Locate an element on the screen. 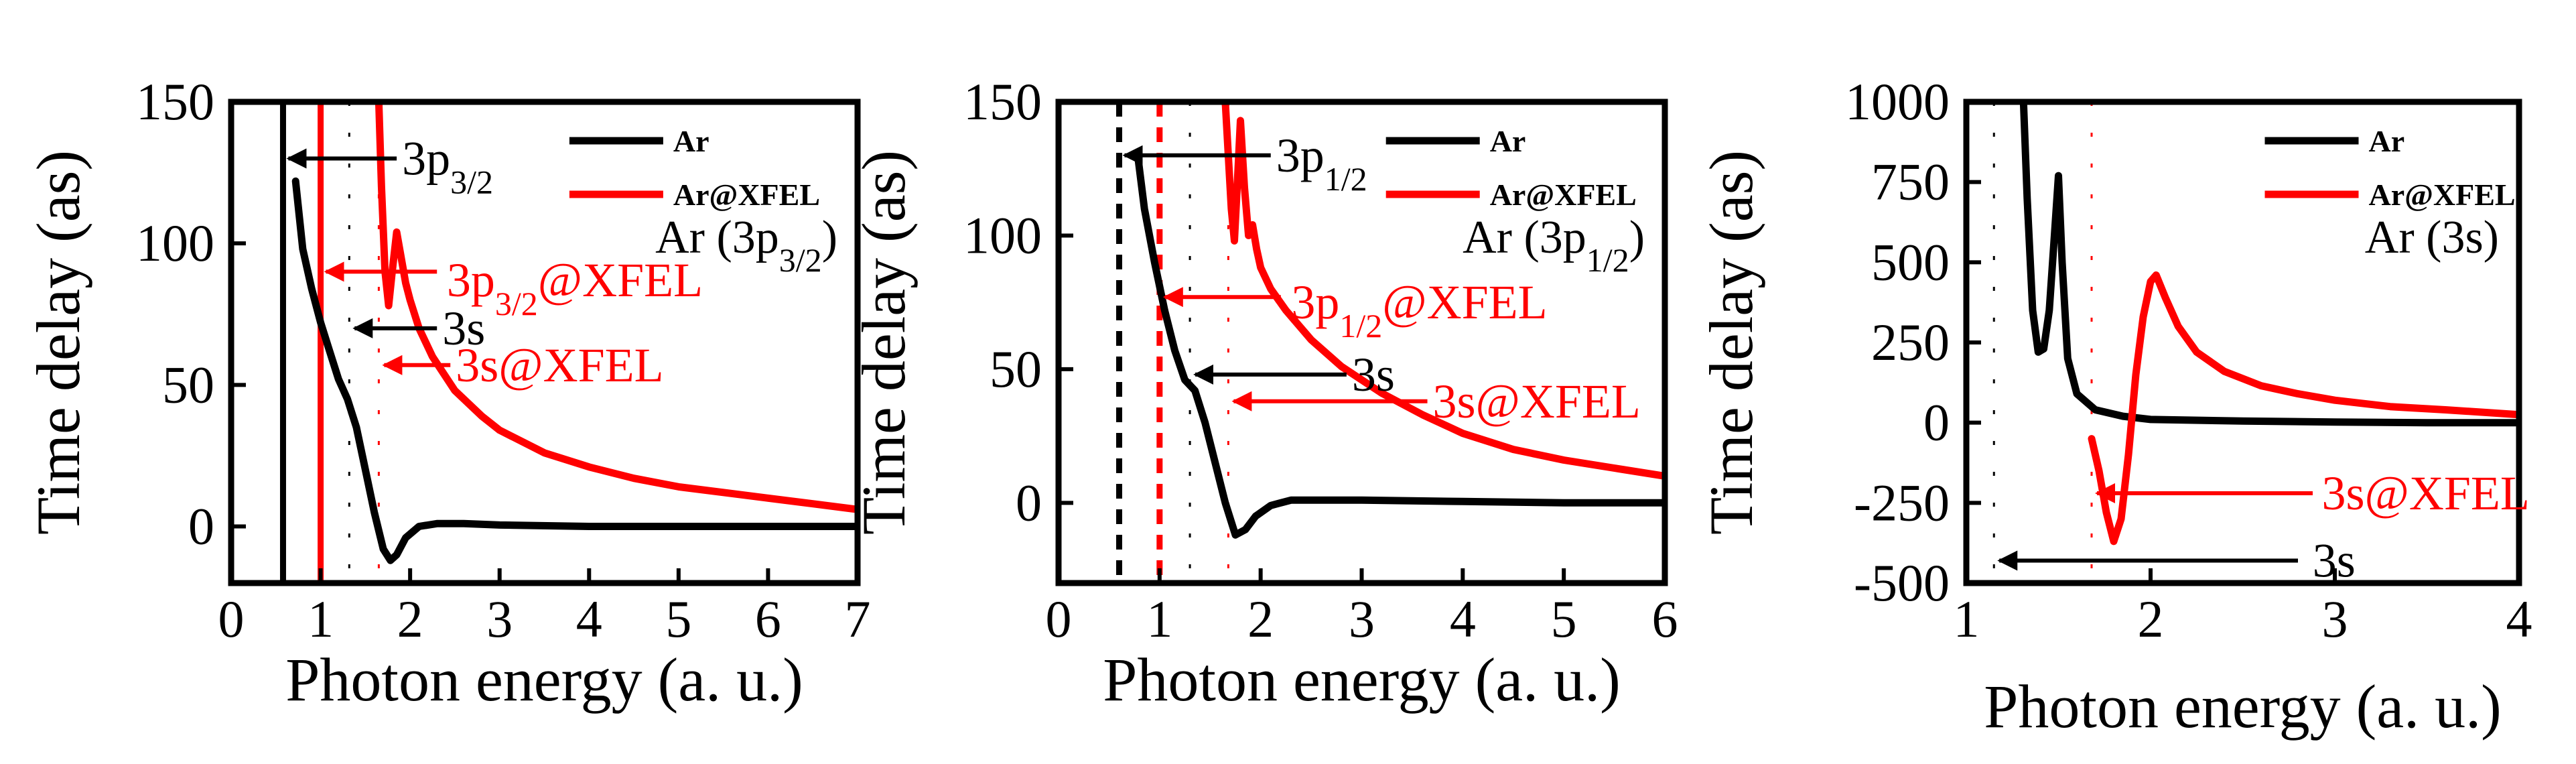  panel-label: Ar (3s) is located at coordinates (2432, 237).